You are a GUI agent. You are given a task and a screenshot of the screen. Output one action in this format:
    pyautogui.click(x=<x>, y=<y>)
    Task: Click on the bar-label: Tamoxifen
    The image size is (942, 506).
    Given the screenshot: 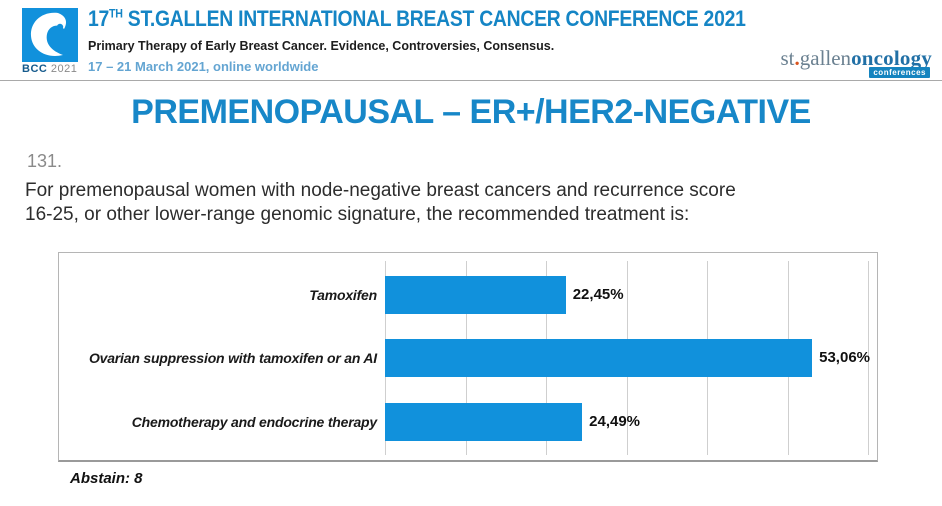 What is the action you would take?
    pyautogui.click(x=343, y=295)
    